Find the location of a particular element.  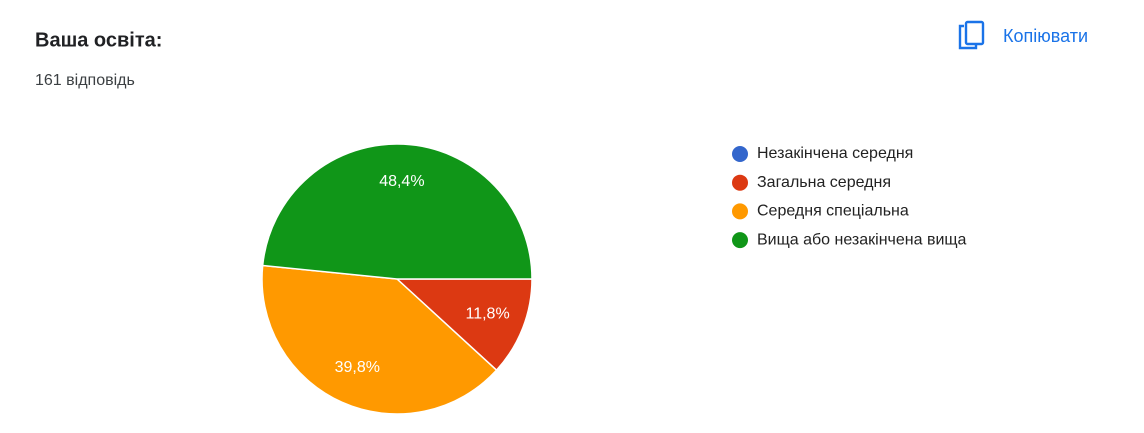

legend-label: Вища або незакінчена вища is located at coordinates (862, 239).